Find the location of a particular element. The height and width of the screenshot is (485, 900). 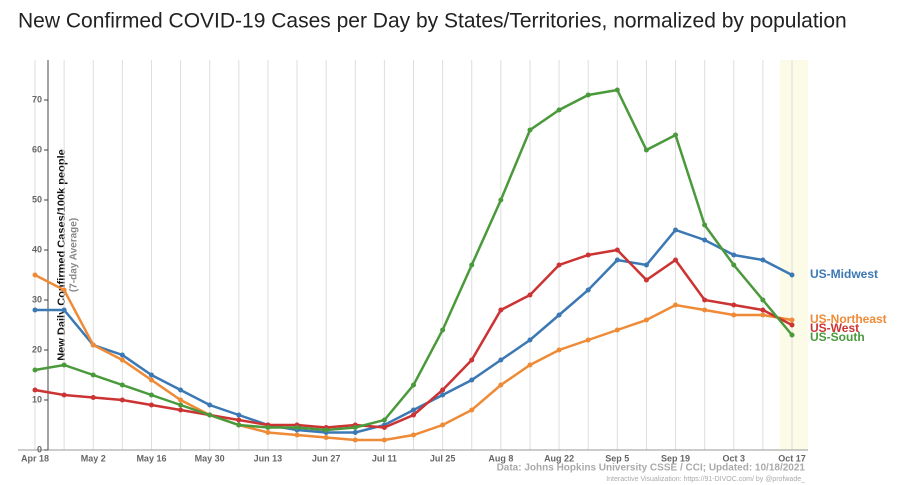

x-tick-label: May 30 is located at coordinates (210, 458).